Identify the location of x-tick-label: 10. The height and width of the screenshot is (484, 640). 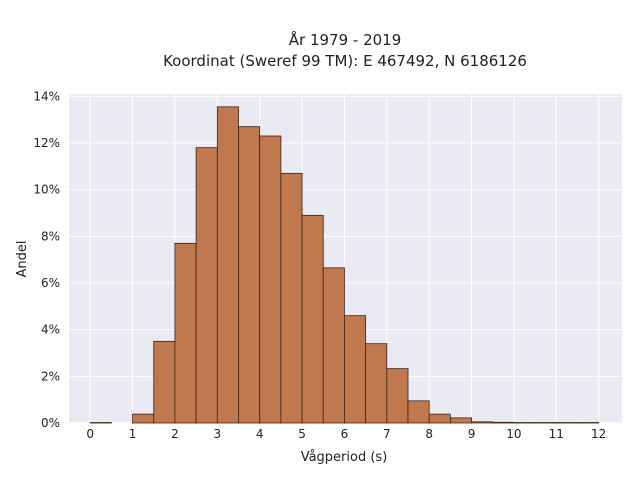
(513, 434).